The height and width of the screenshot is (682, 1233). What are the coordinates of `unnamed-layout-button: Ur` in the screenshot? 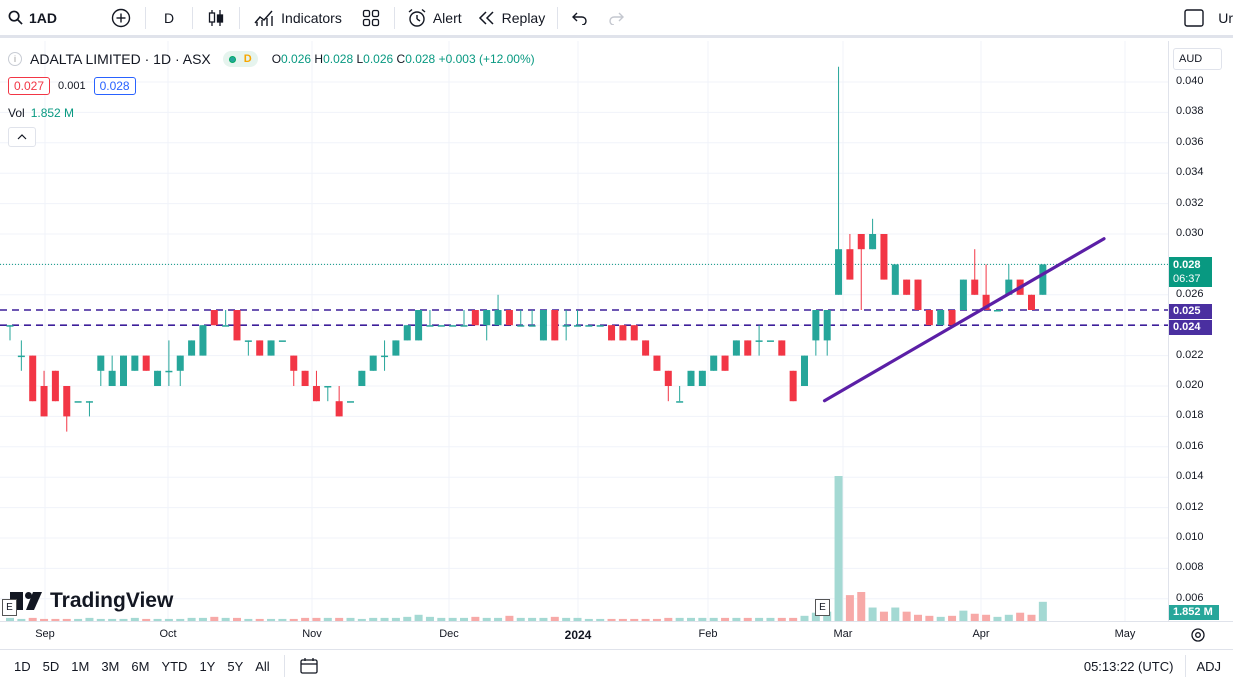 It's located at (1206, 18).